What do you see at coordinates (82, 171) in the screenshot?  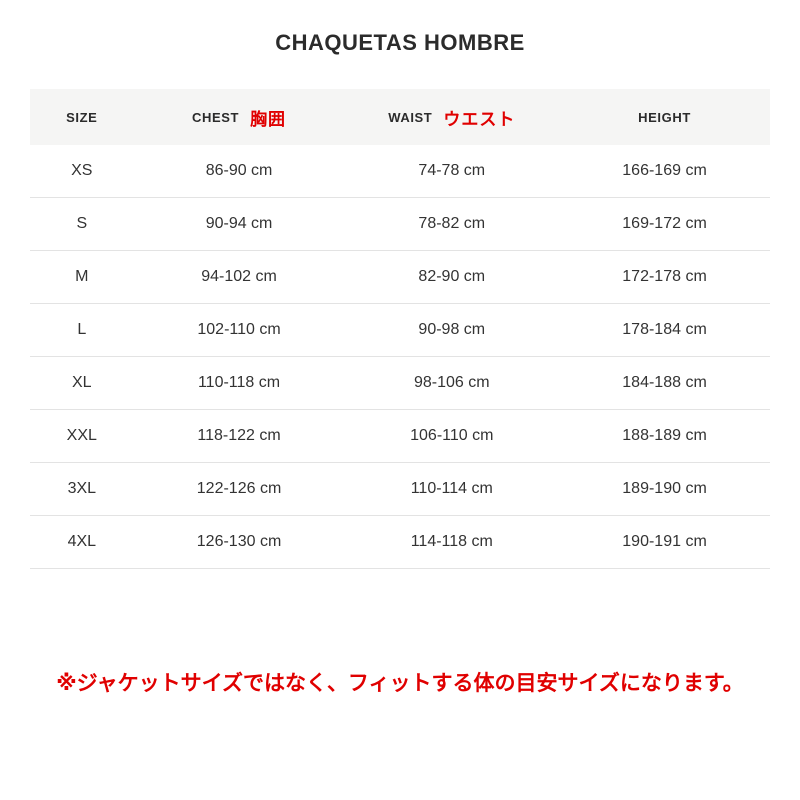 I see `size-cell: XS` at bounding box center [82, 171].